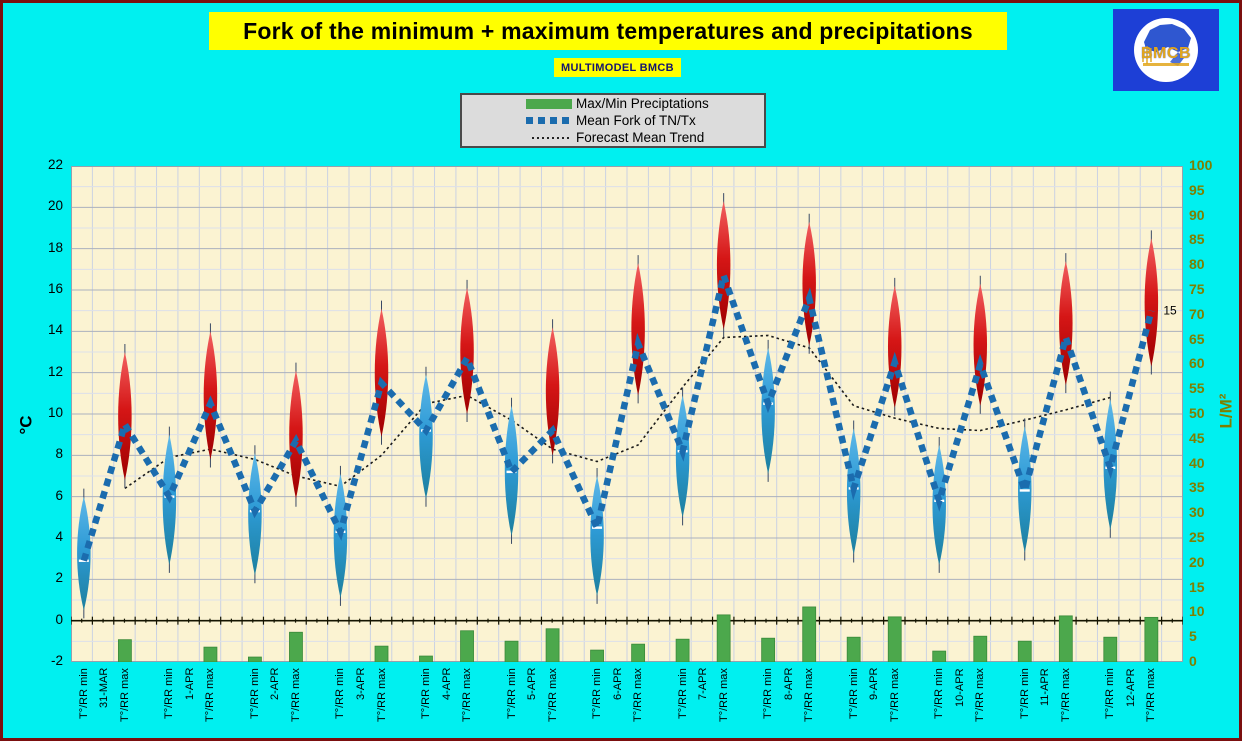  I want to click on logo-subtext-line, so click(1166, 64).